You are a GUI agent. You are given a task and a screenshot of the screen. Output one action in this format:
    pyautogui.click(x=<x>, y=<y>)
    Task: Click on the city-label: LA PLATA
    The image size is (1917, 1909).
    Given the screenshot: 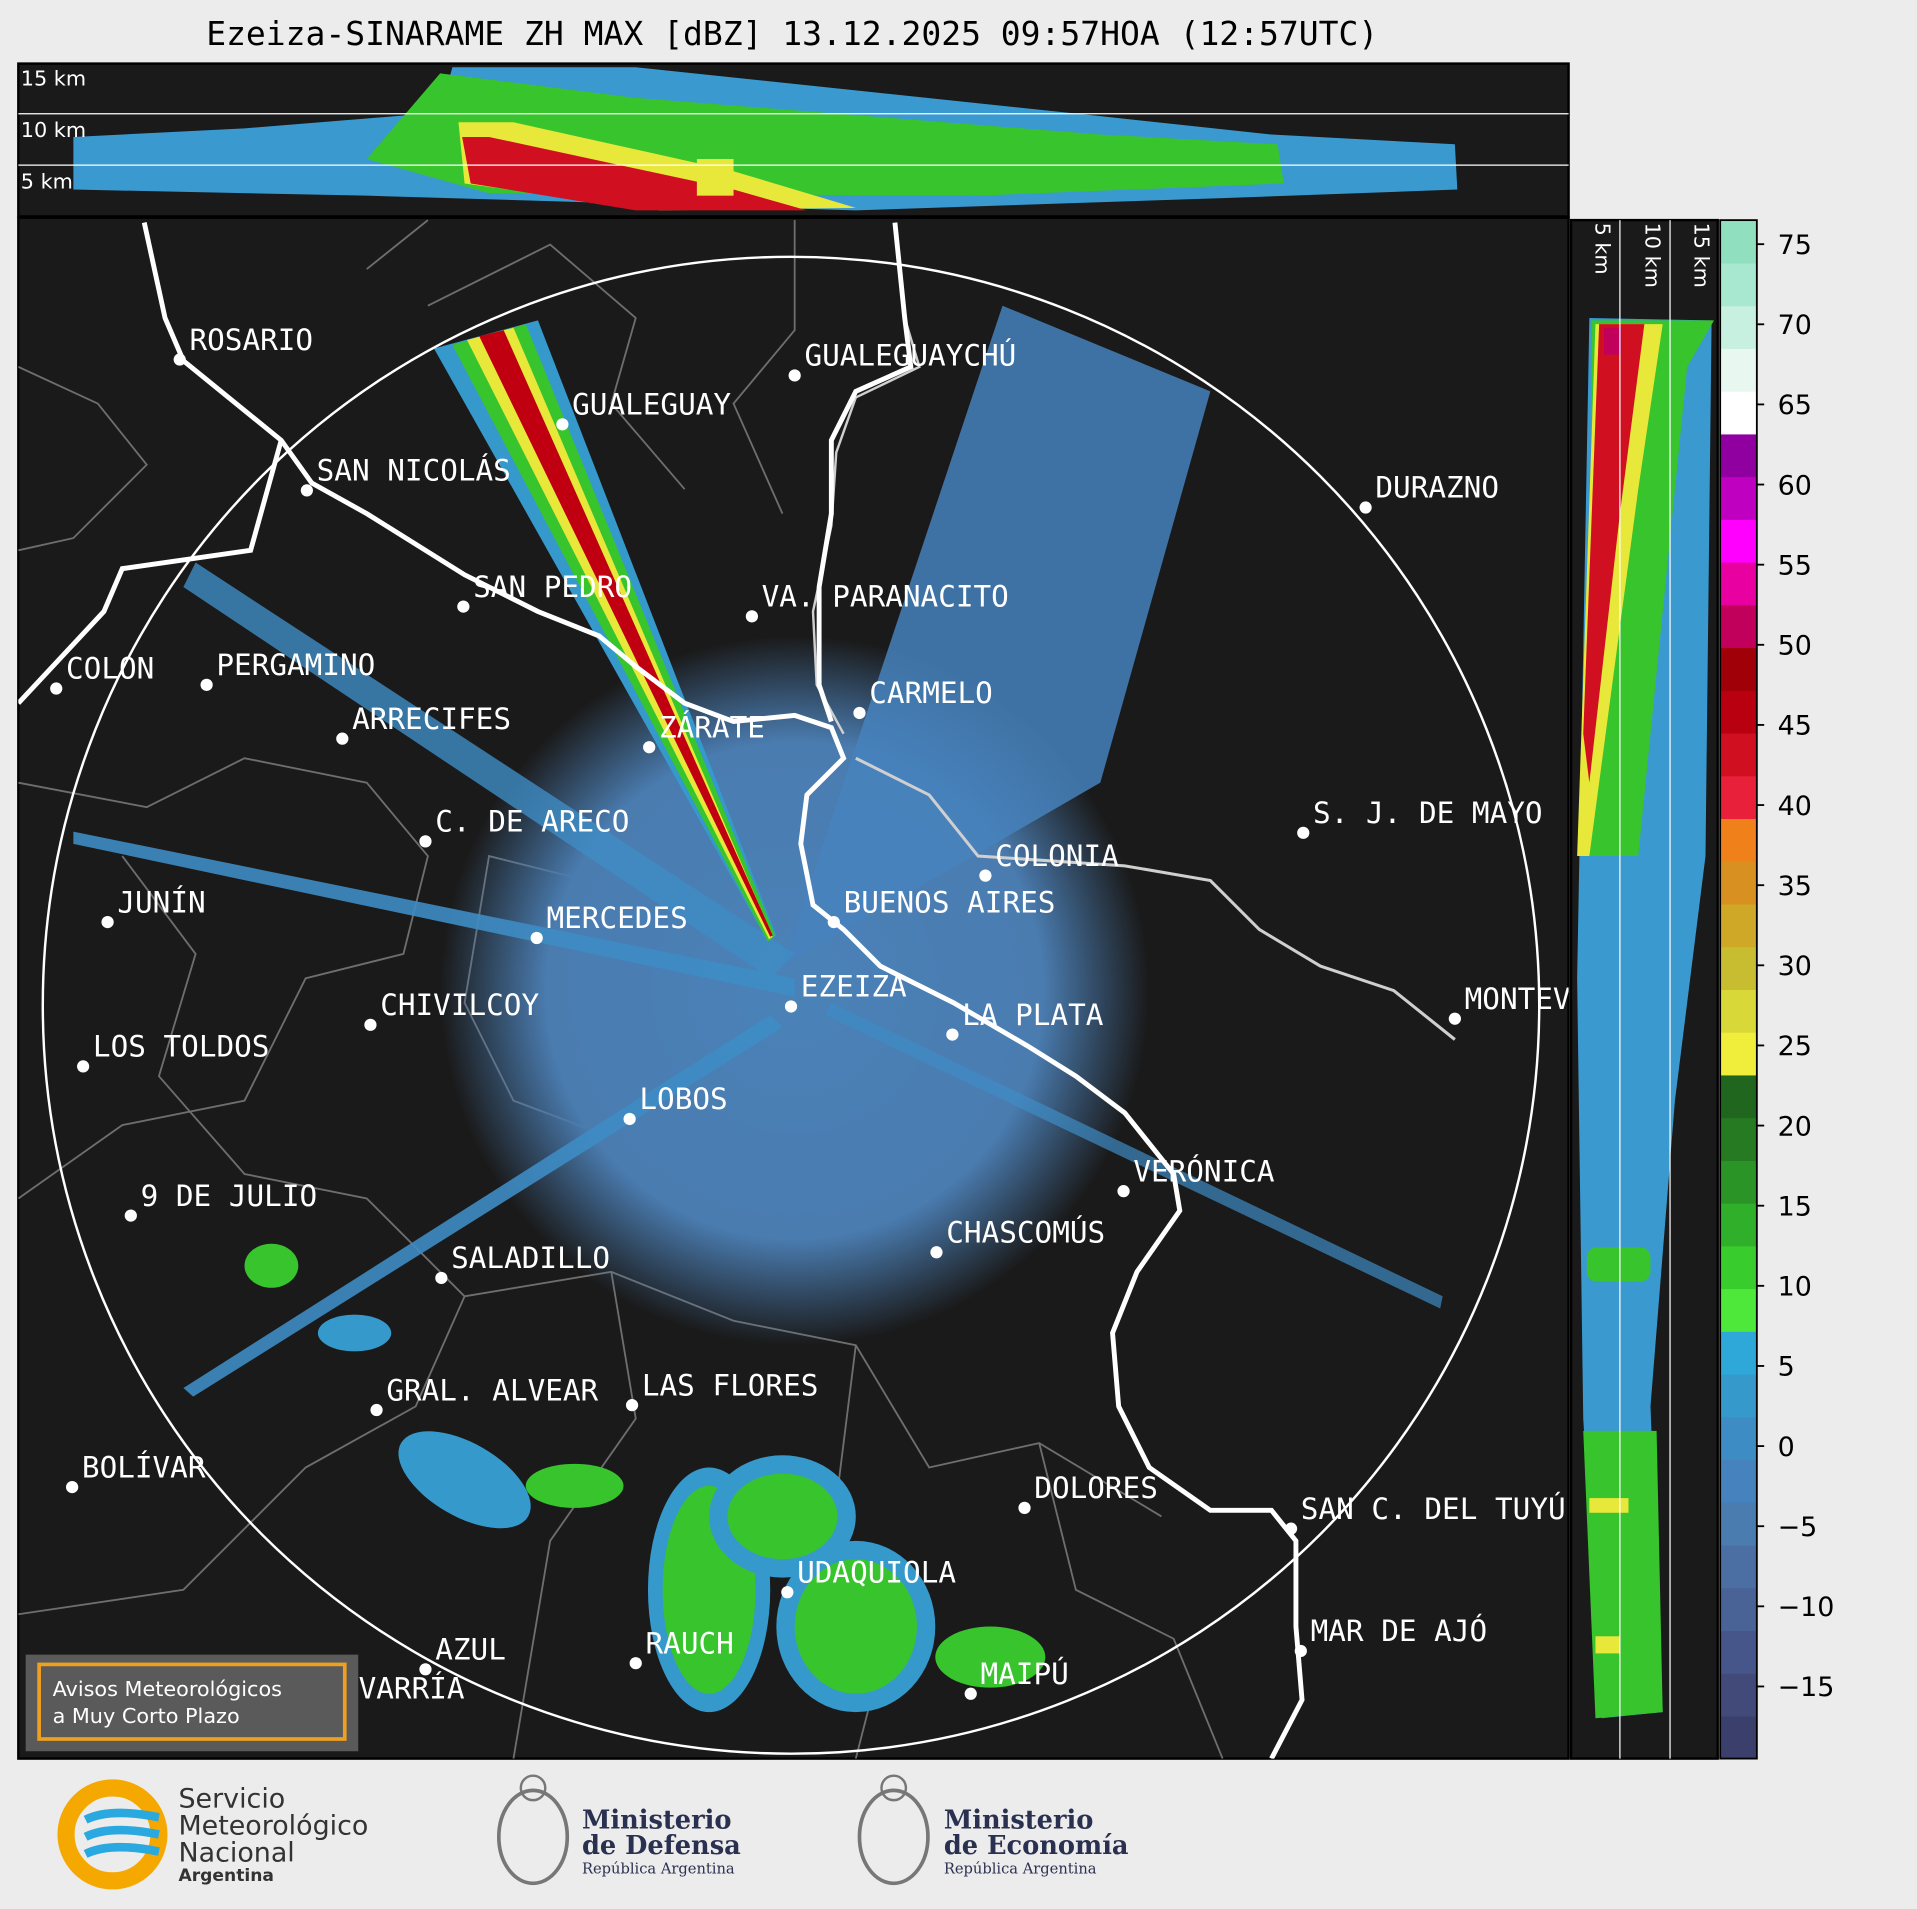 What is the action you would take?
    pyautogui.click(x=1033, y=1015)
    